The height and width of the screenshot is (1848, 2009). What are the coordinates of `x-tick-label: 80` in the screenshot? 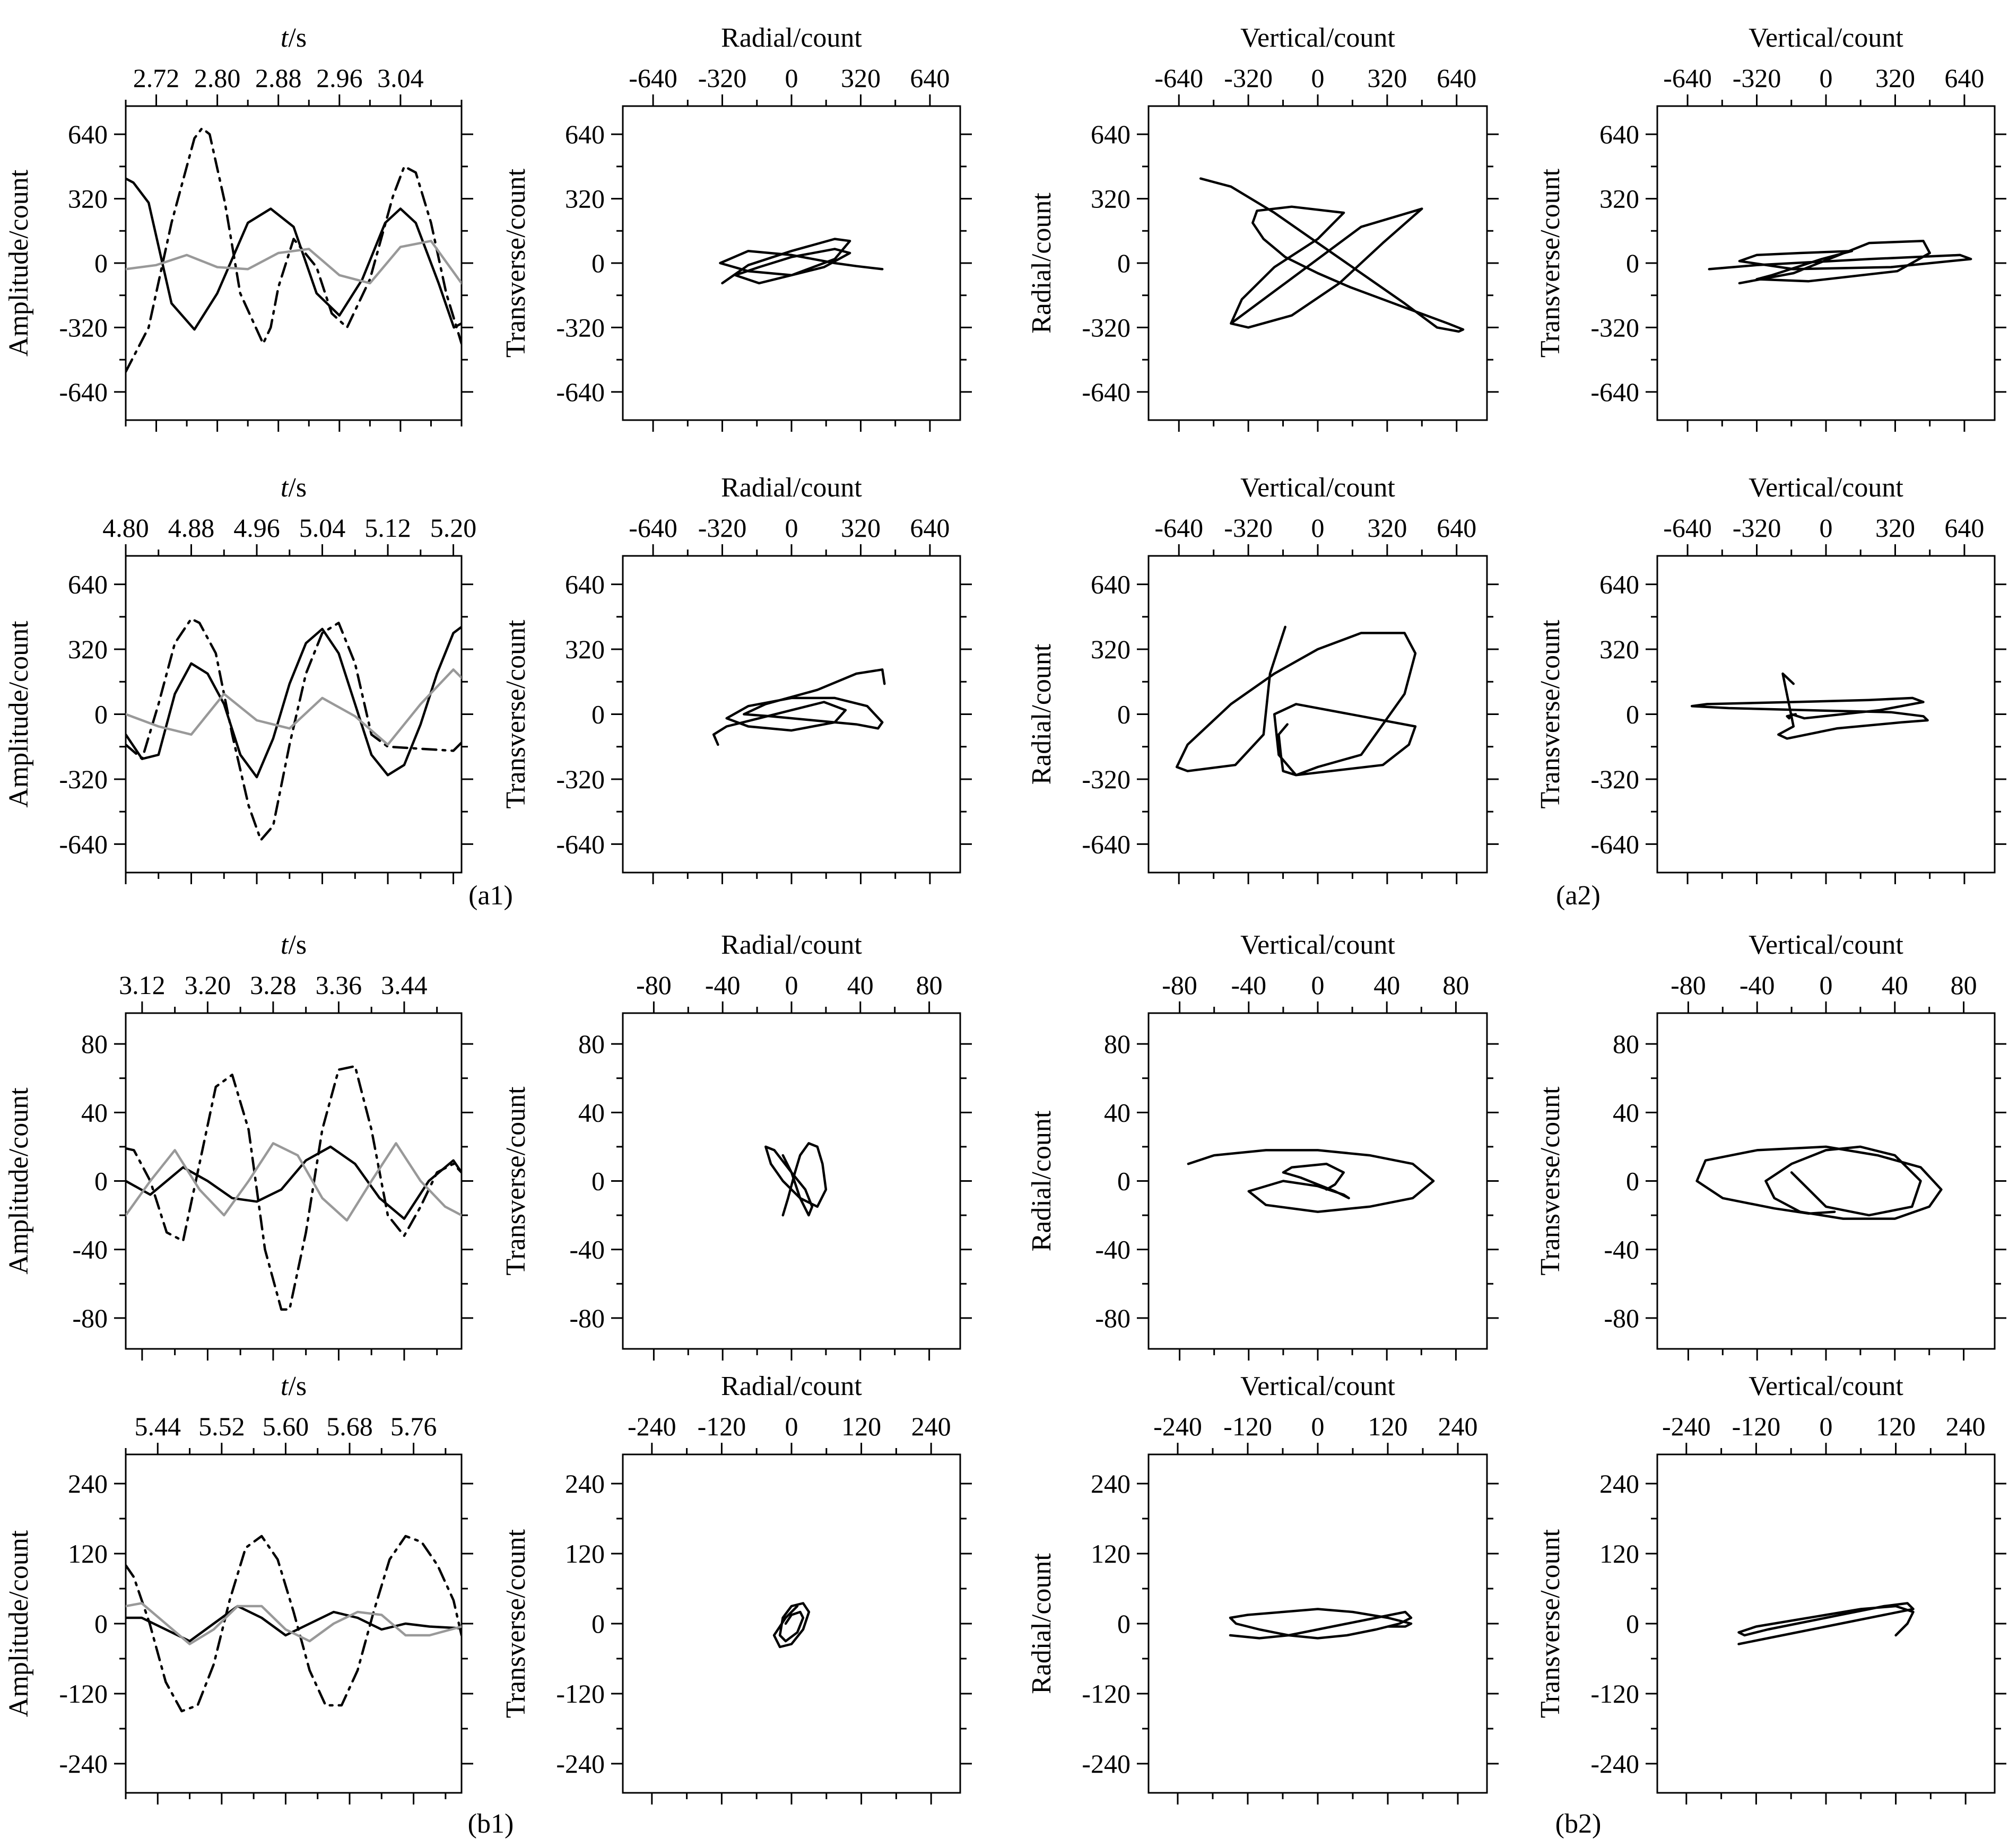 It's located at (1964, 985).